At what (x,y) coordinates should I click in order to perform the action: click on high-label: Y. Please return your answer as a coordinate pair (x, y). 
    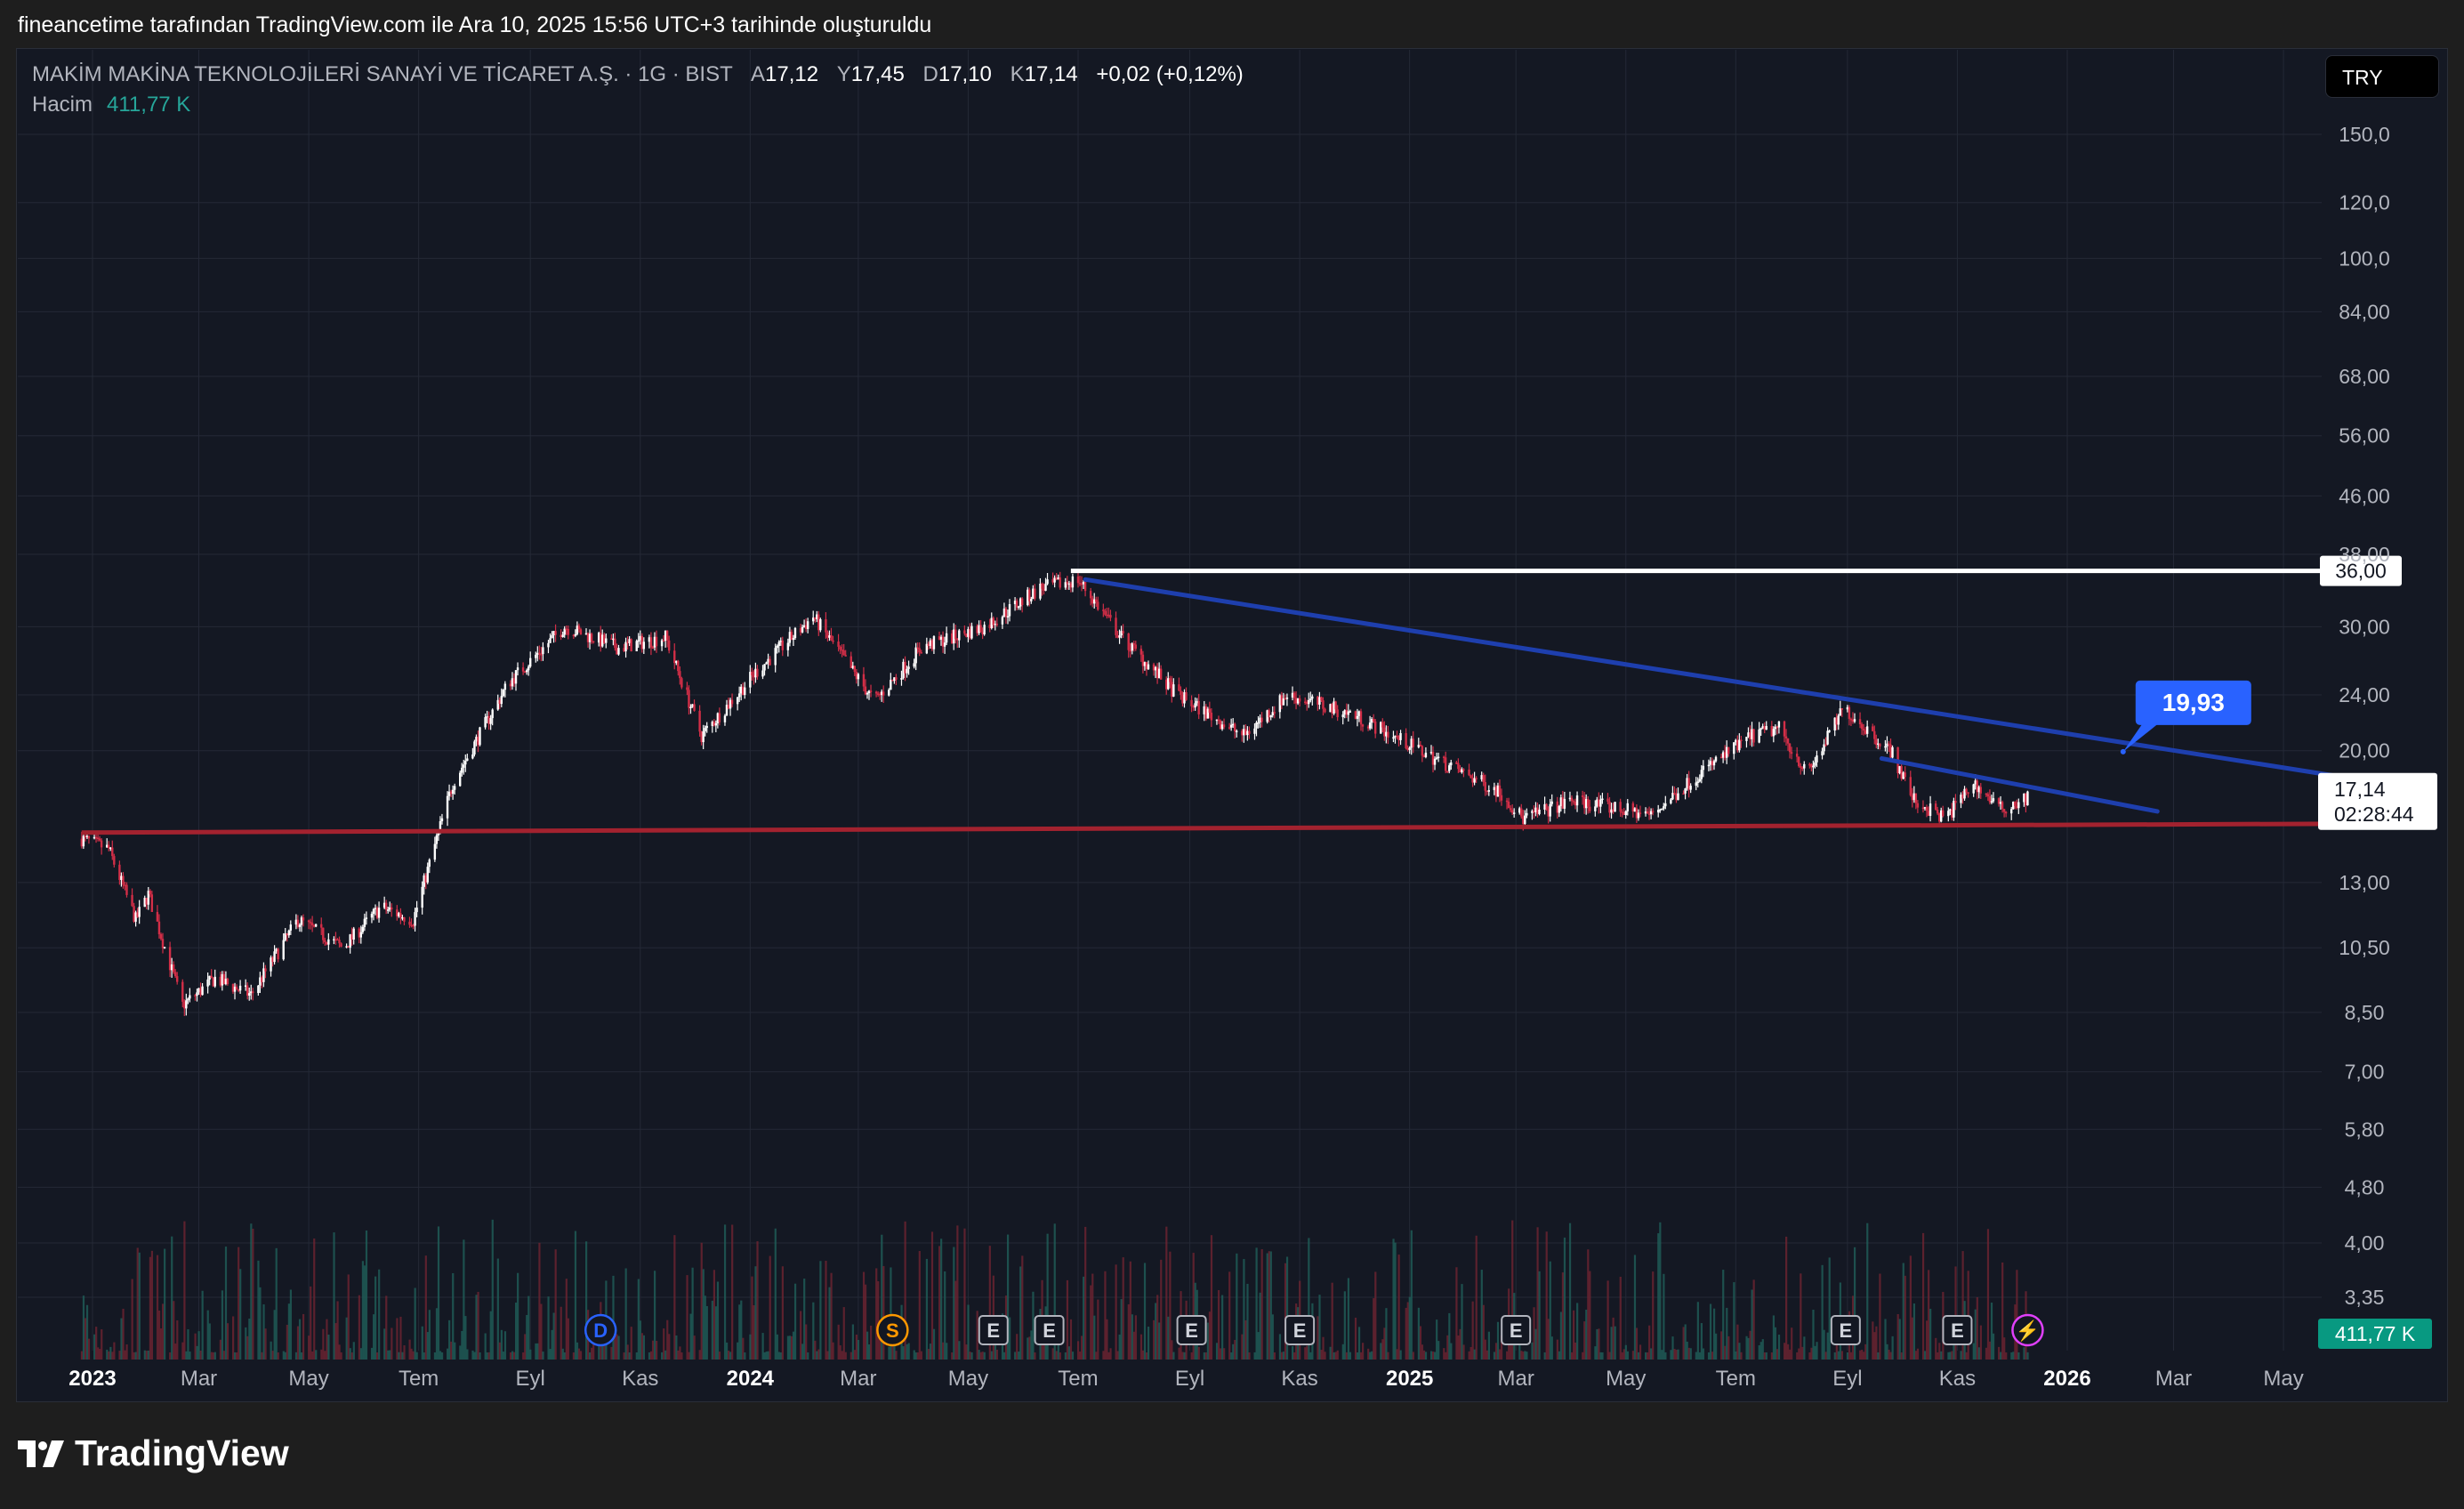
    Looking at the image, I should click on (844, 74).